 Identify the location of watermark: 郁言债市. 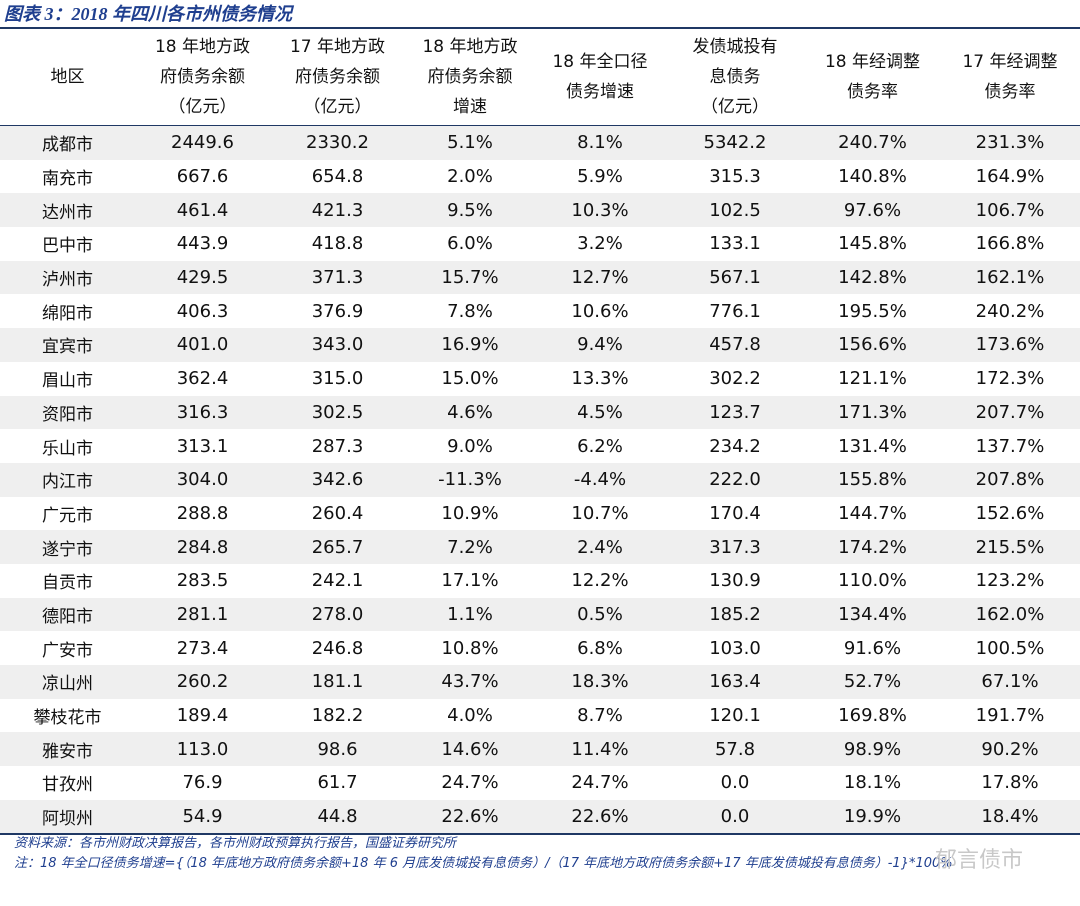
(979, 860).